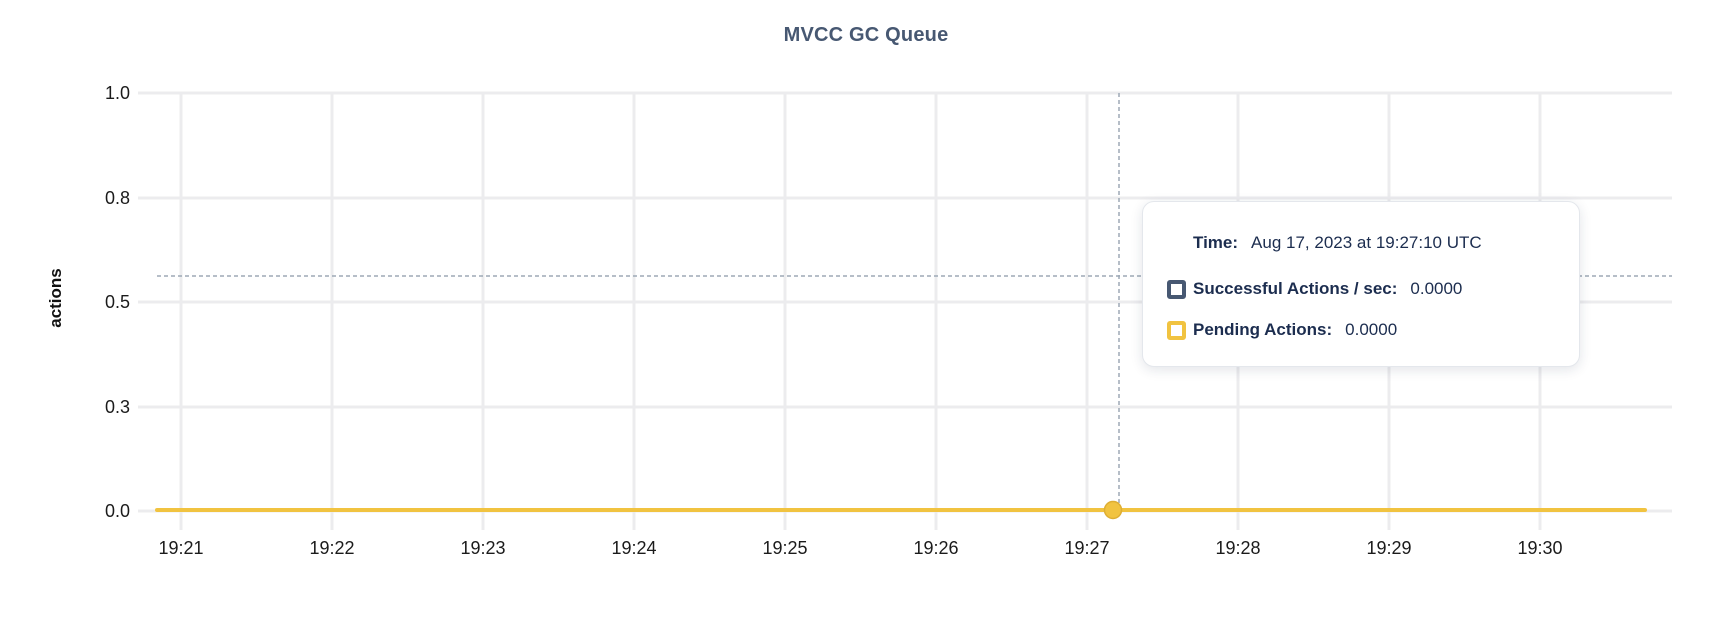 This screenshot has height=626, width=1732. I want to click on y-tick-label: 1.0, so click(117, 93).